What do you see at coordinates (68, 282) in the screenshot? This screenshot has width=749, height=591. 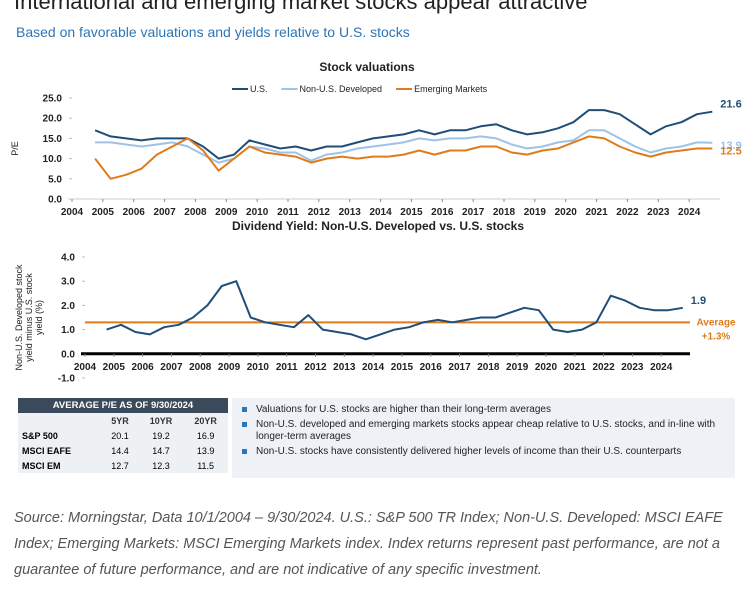 I see `y-tick-label: 3.0` at bounding box center [68, 282].